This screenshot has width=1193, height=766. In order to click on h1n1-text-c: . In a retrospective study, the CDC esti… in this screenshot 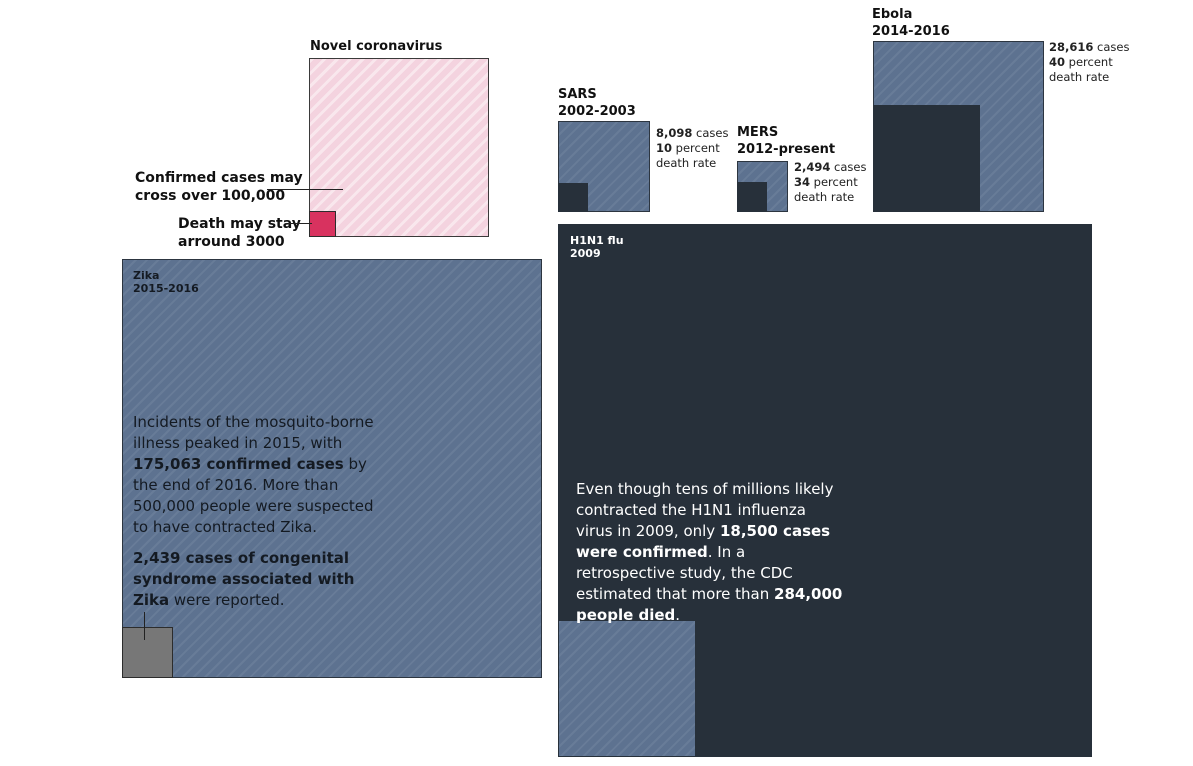, I will do `click(684, 573)`.